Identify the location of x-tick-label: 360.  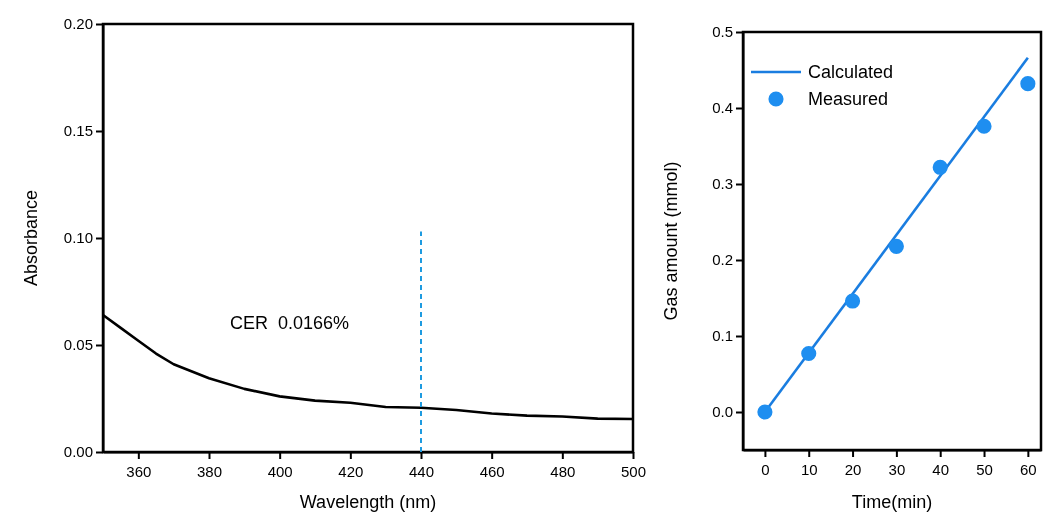
(139, 471).